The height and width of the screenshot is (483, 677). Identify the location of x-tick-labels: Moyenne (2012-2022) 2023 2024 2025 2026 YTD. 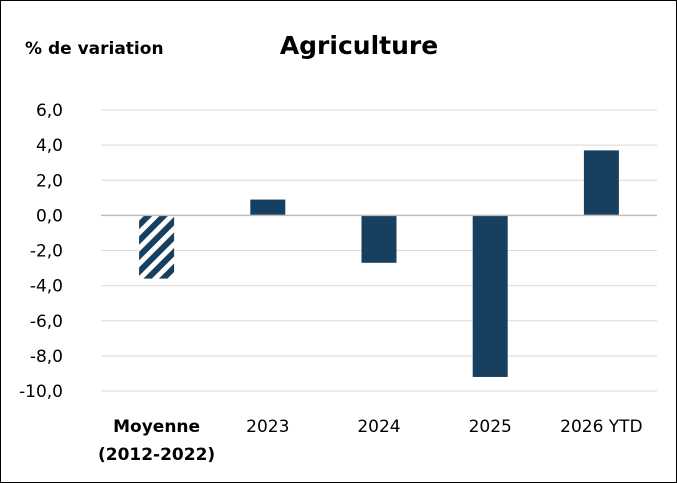
(370, 441).